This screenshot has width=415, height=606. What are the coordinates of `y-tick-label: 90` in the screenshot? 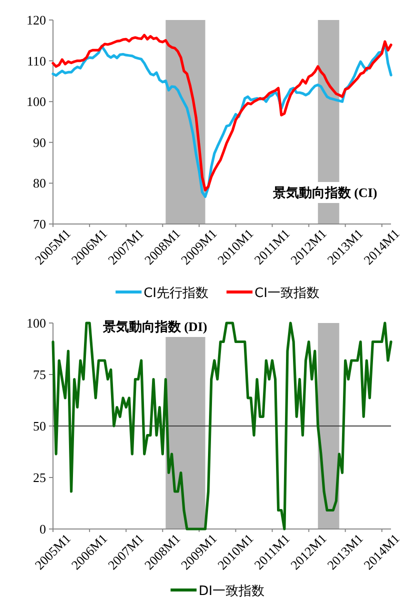 It's located at (39, 142).